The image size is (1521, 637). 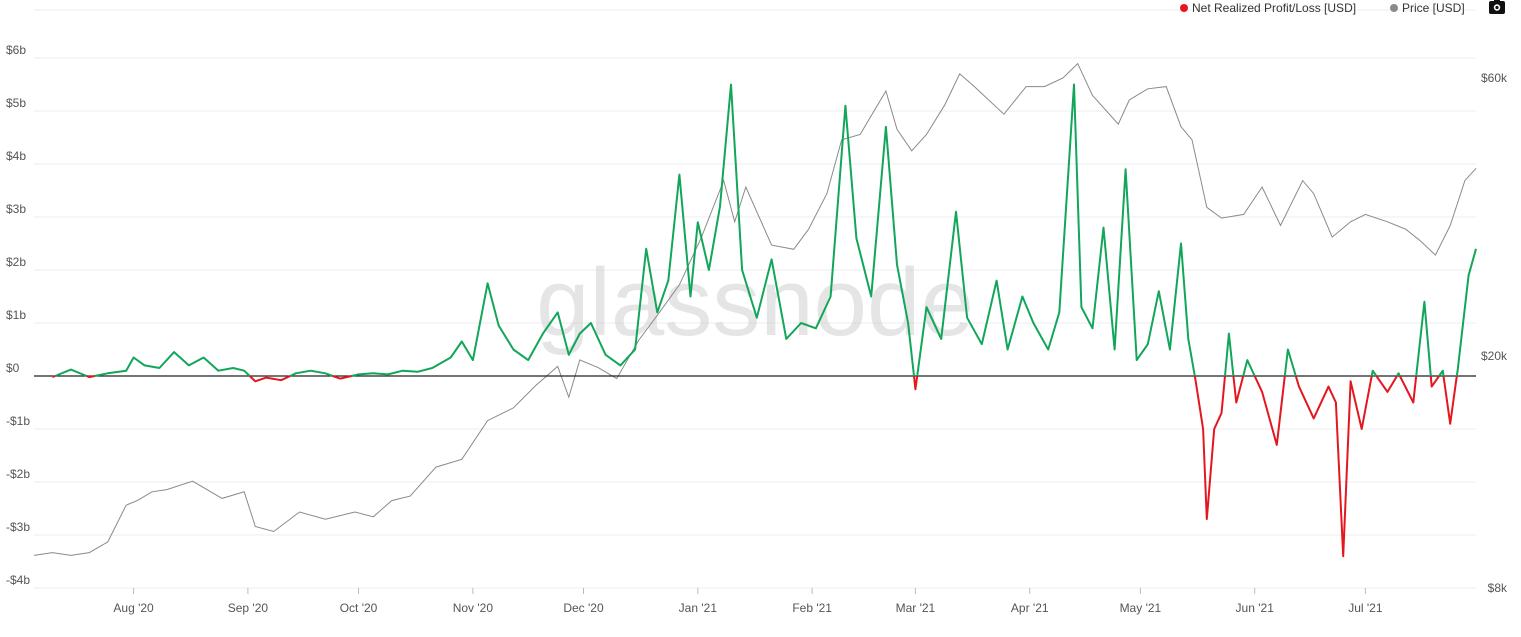 I want to click on x-tick-label: Jun '21, so click(x=1255, y=608).